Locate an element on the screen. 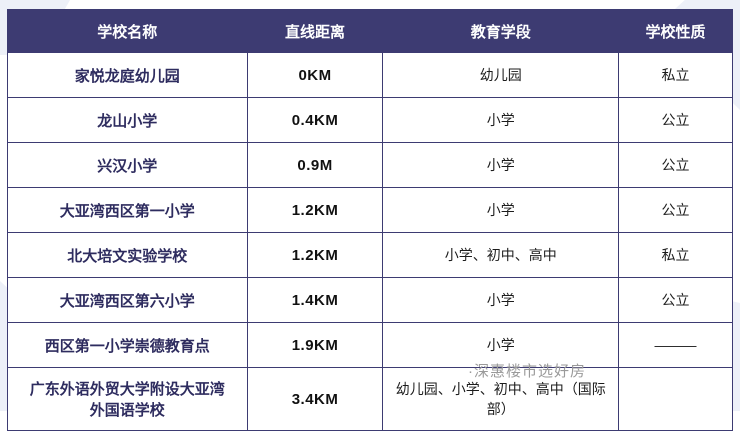 Image resolution: width=740 pixels, height=431 pixels. education-stage: 小学、初中、高中 is located at coordinates (501, 255).